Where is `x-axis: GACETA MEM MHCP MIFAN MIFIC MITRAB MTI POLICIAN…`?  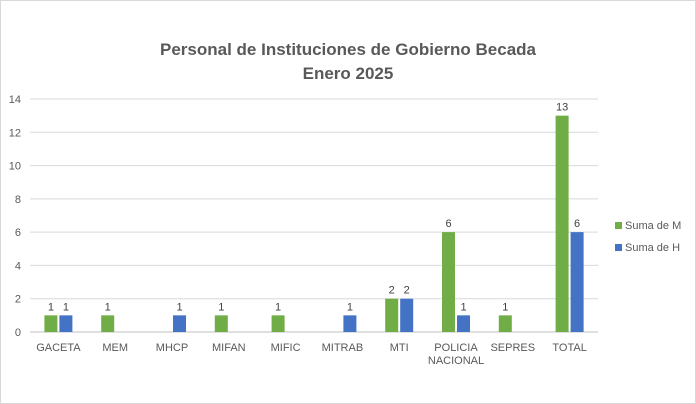 x-axis: GACETA MEM MHCP MIFAN MIFIC MITRAB MTI POLICIAN… is located at coordinates (311, 354).